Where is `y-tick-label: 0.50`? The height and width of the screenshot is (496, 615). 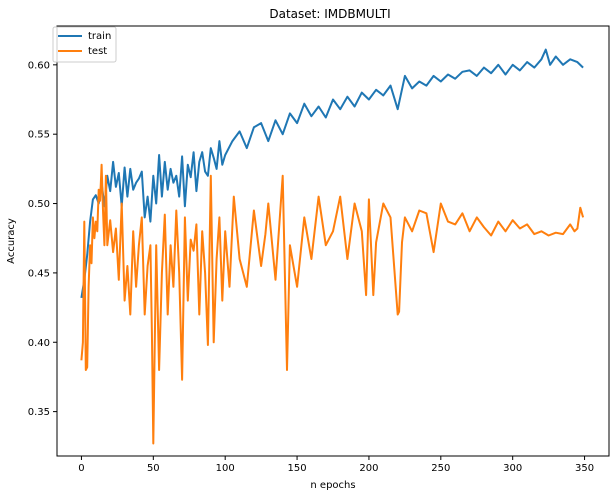
y-tick-label: 0.50 is located at coordinates (39, 204).